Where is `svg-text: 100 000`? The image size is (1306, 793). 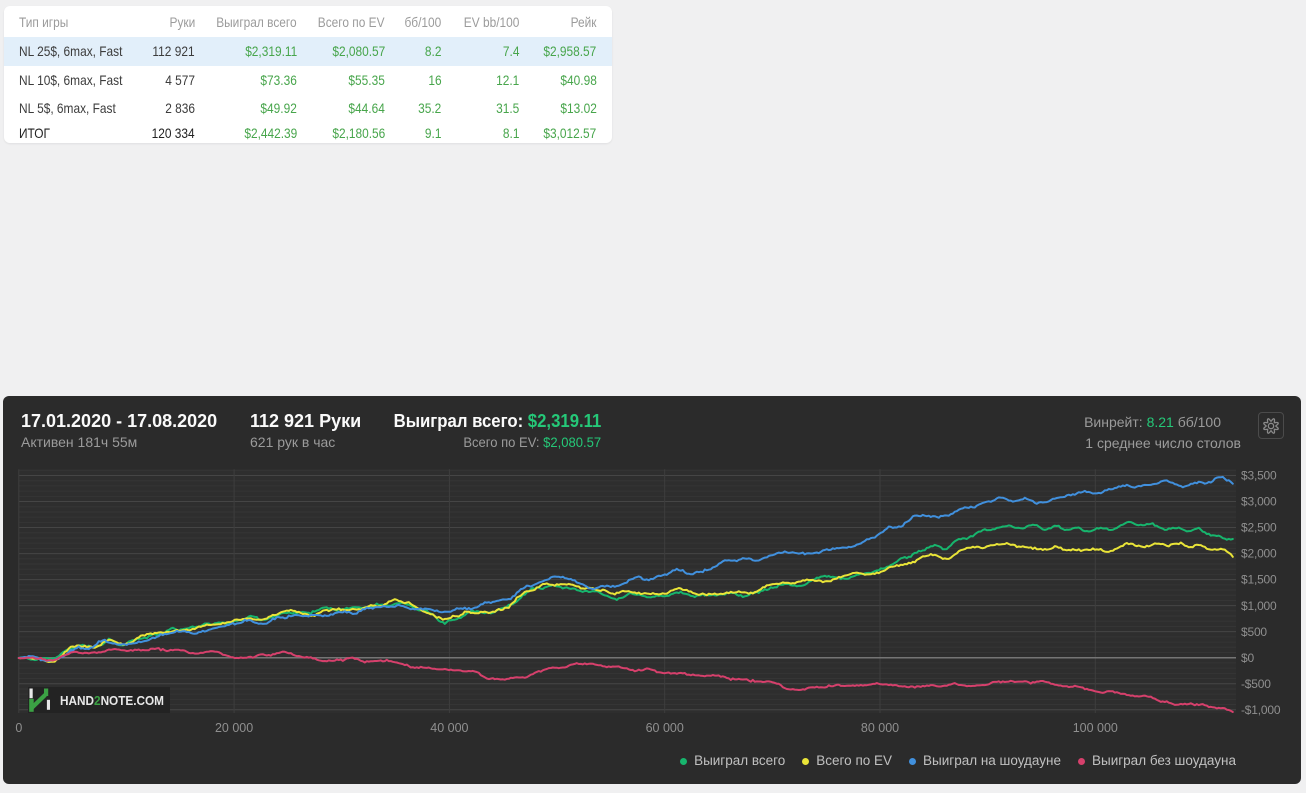
svg-text: 100 000 is located at coordinates (1095, 728).